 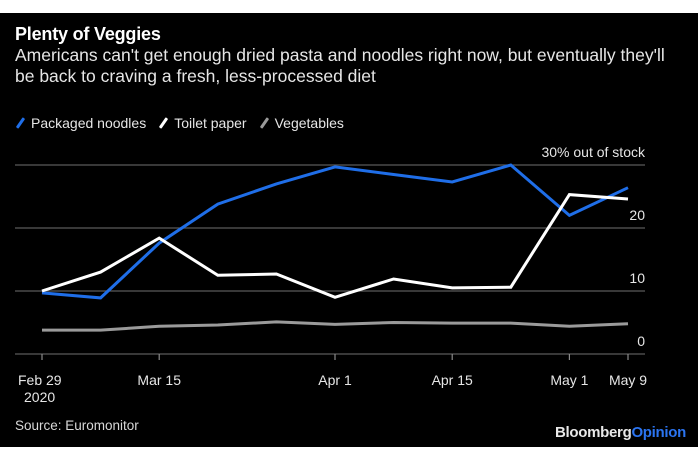 I want to click on x-tick-label: May 1, so click(x=569, y=380).